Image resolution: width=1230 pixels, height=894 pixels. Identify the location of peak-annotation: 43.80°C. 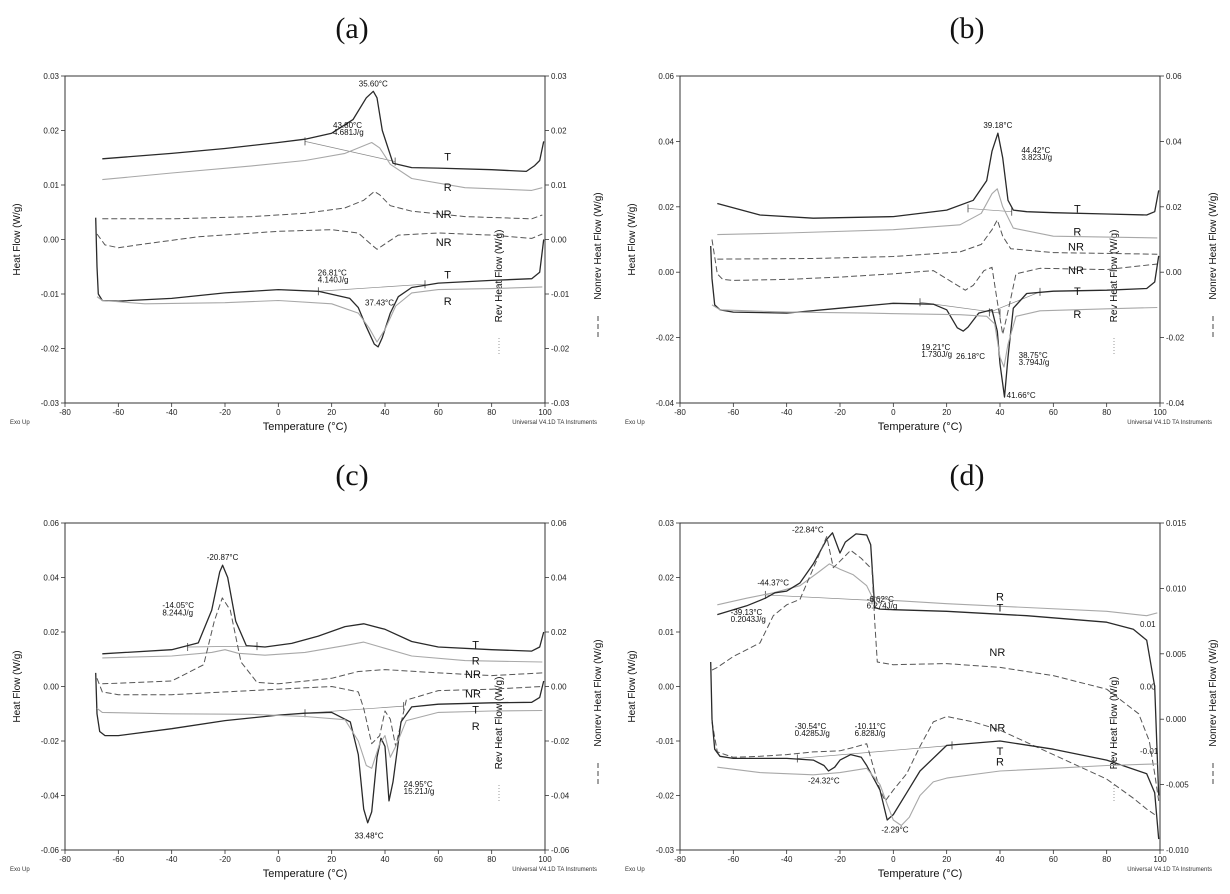
(347, 125).